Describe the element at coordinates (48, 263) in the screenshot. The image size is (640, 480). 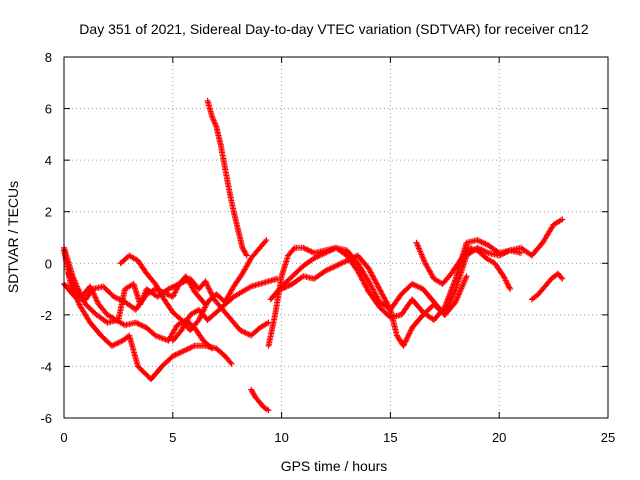
I see `y-tick-label: 0` at that location.